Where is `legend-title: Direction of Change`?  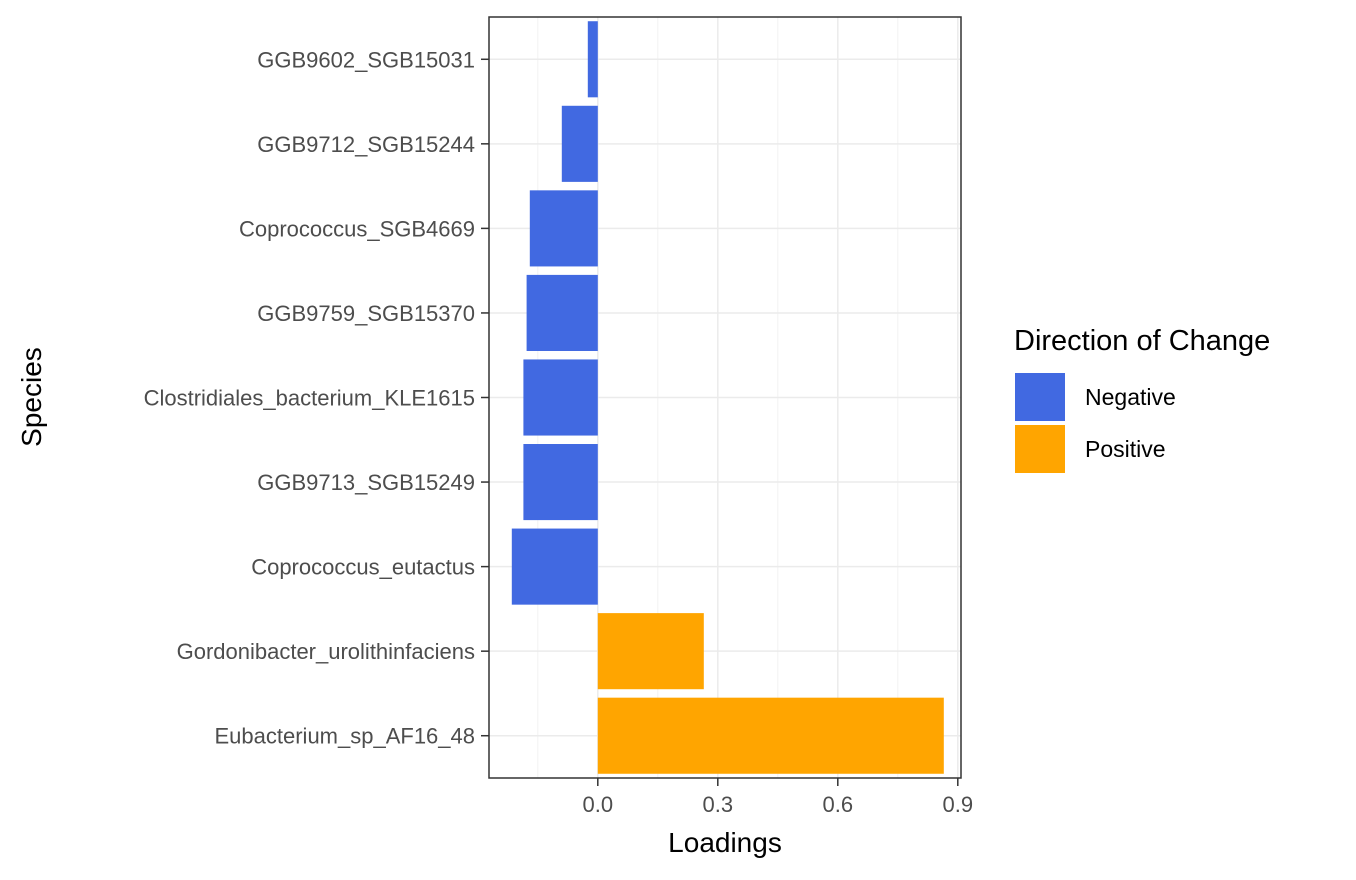
legend-title: Direction of Change is located at coordinates (1142, 341).